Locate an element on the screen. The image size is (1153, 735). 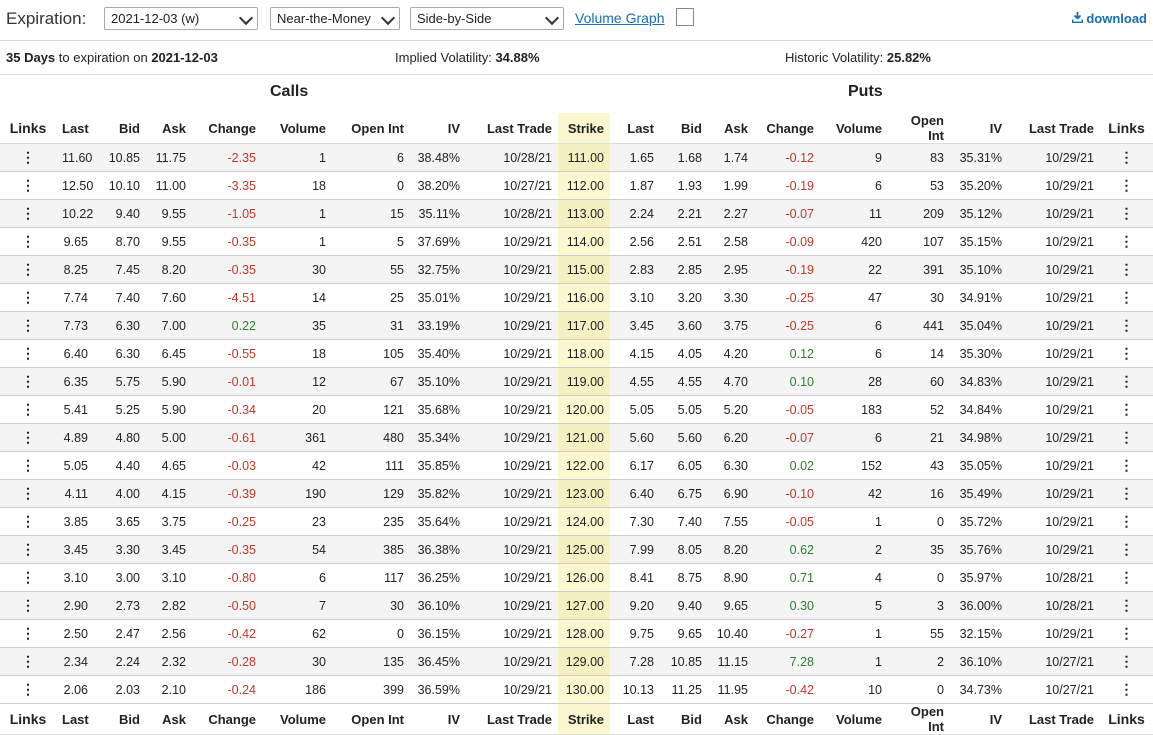
put-last-cell: 2.83 is located at coordinates (635, 269).